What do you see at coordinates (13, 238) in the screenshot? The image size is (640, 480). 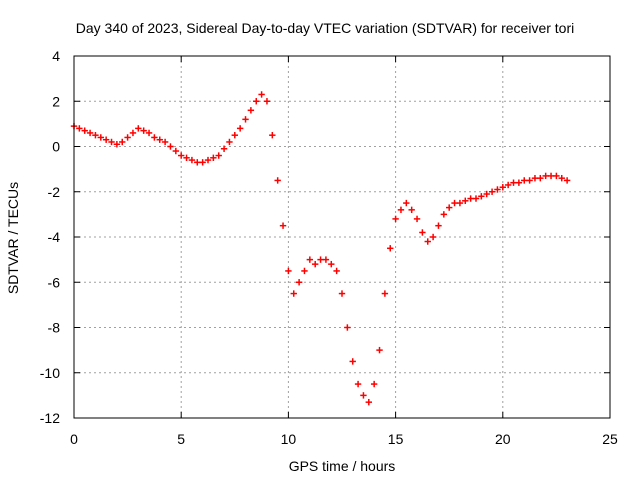 I see `y-axis-label: SDTVAR / TECUs` at bounding box center [13, 238].